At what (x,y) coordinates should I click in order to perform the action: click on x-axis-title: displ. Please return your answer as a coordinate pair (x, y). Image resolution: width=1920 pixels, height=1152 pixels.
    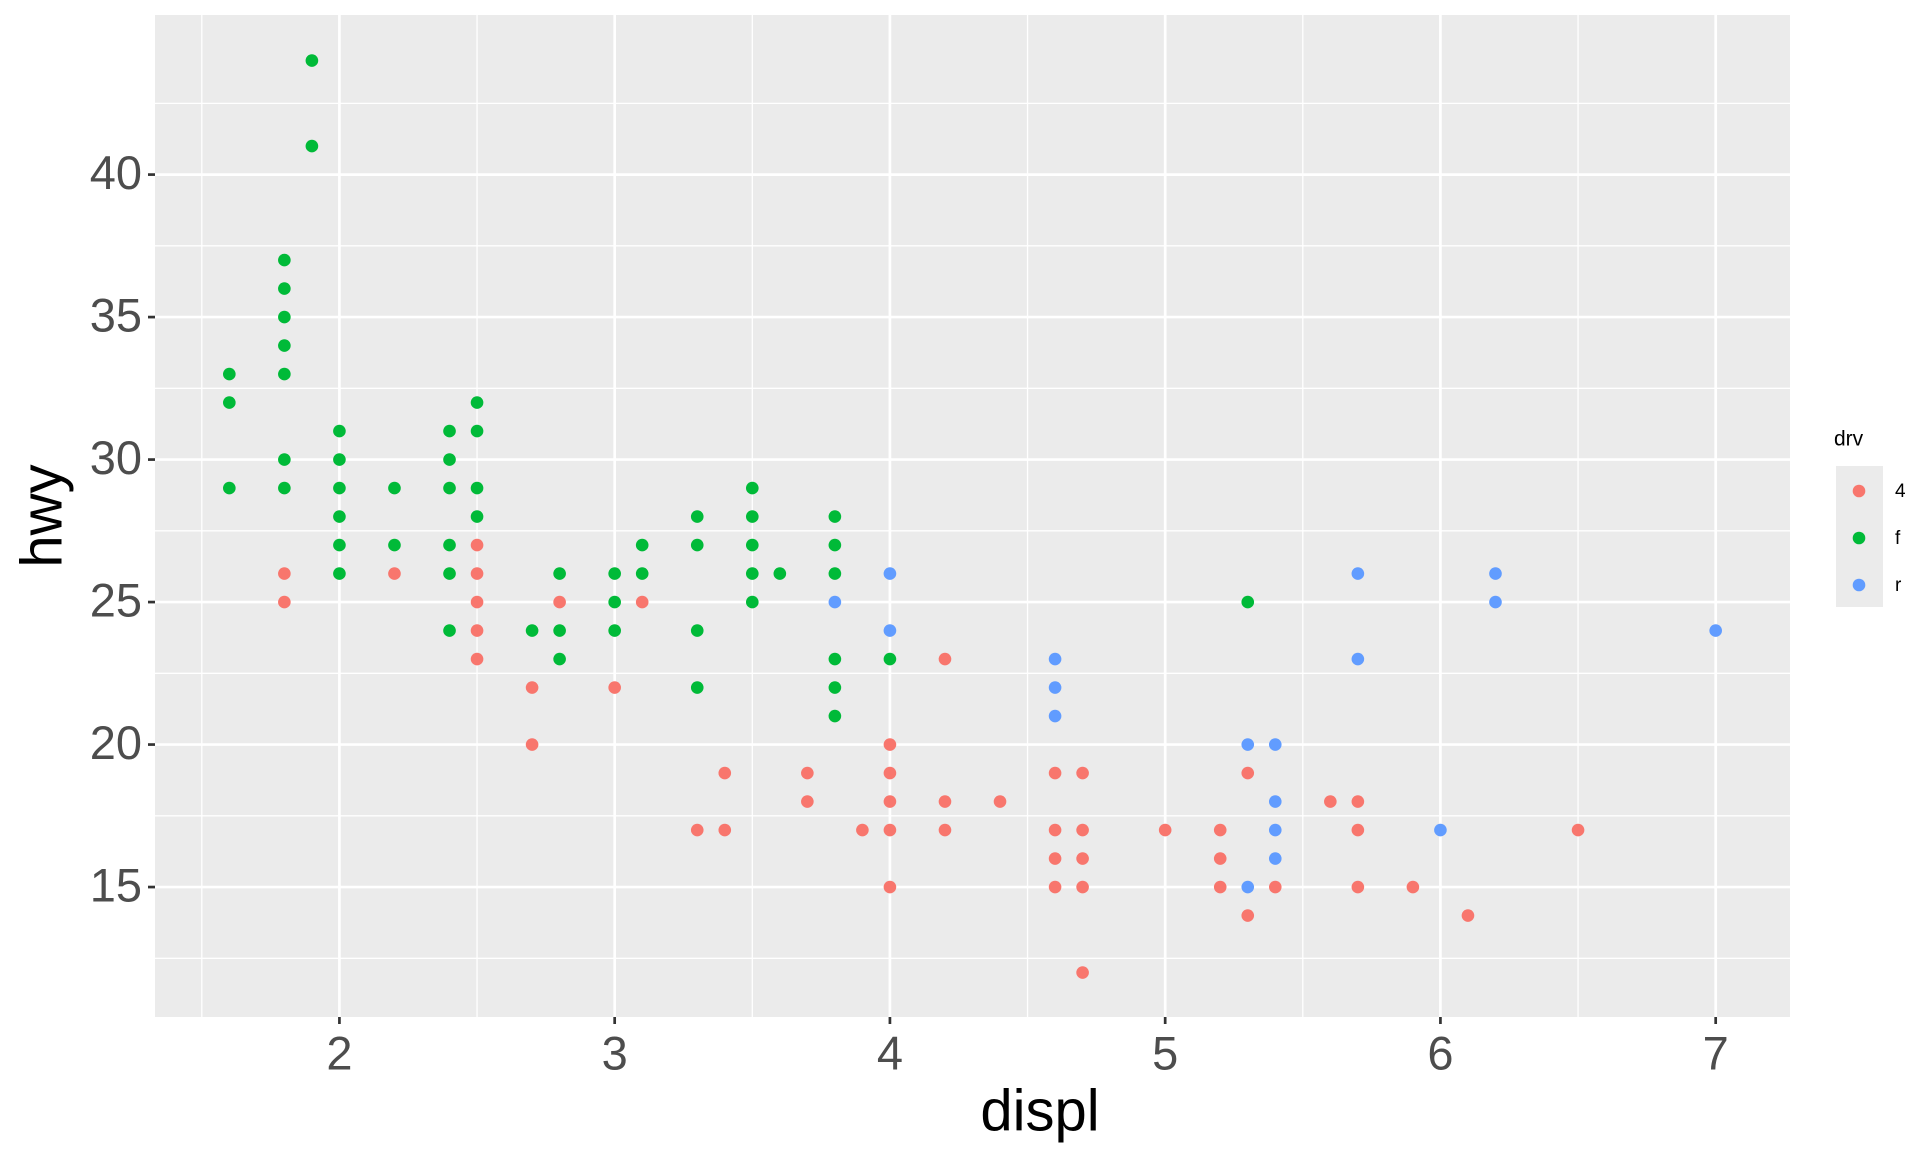
    Looking at the image, I should click on (1039, 1110).